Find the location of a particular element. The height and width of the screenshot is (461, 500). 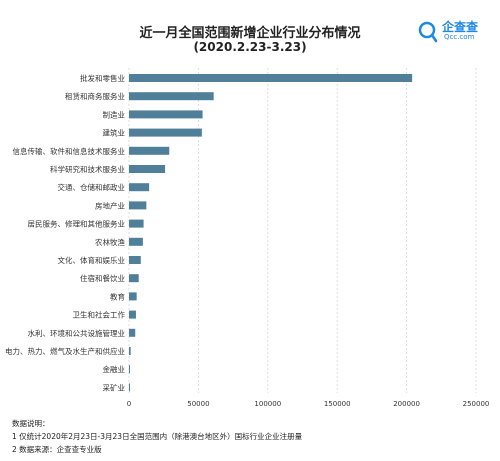

chart-title: 近一月全国范围新增企业行业分布情况 is located at coordinates (250, 33).